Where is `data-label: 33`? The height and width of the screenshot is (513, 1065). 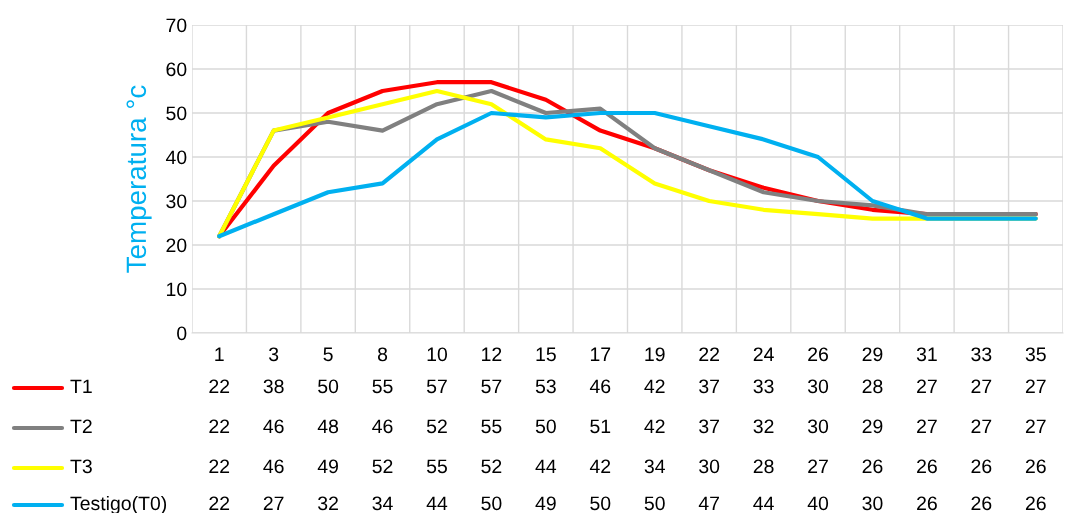
data-label: 33 is located at coordinates (763, 386).